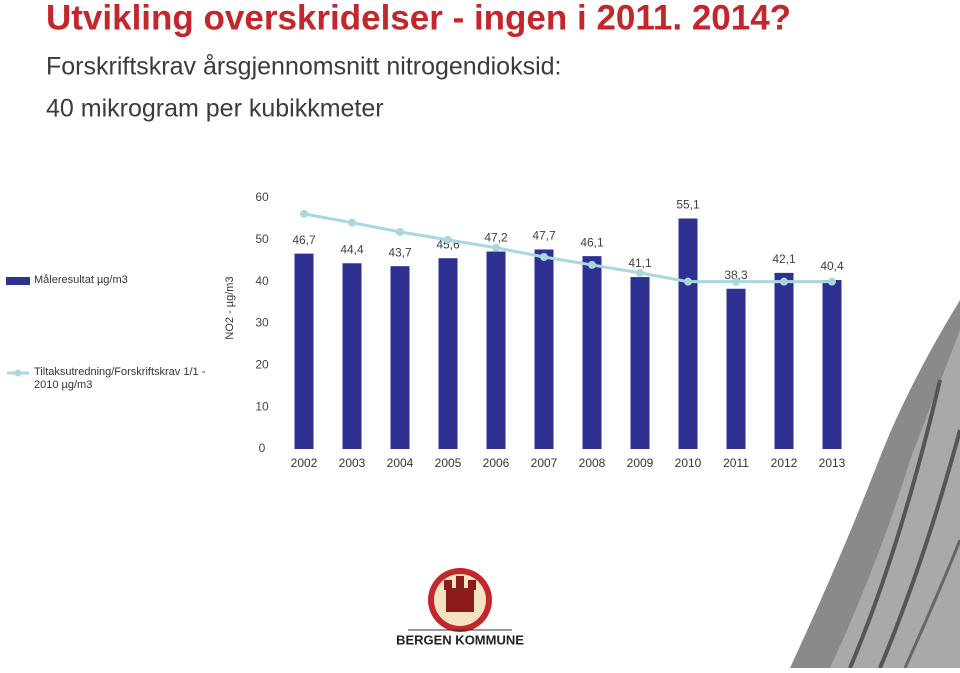  What do you see at coordinates (230, 307) in the screenshot?
I see `y-axis-label: NO2 - µg/m3` at bounding box center [230, 307].